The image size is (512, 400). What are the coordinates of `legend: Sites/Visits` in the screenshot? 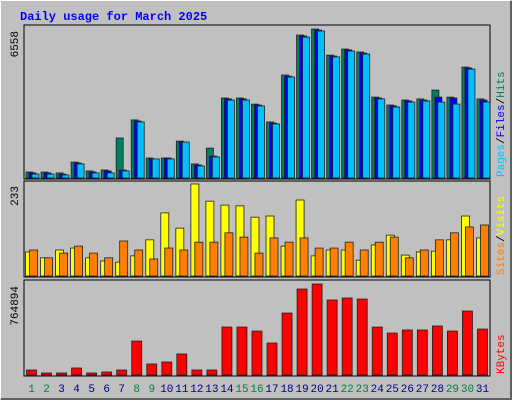 It's located at (502, 235).